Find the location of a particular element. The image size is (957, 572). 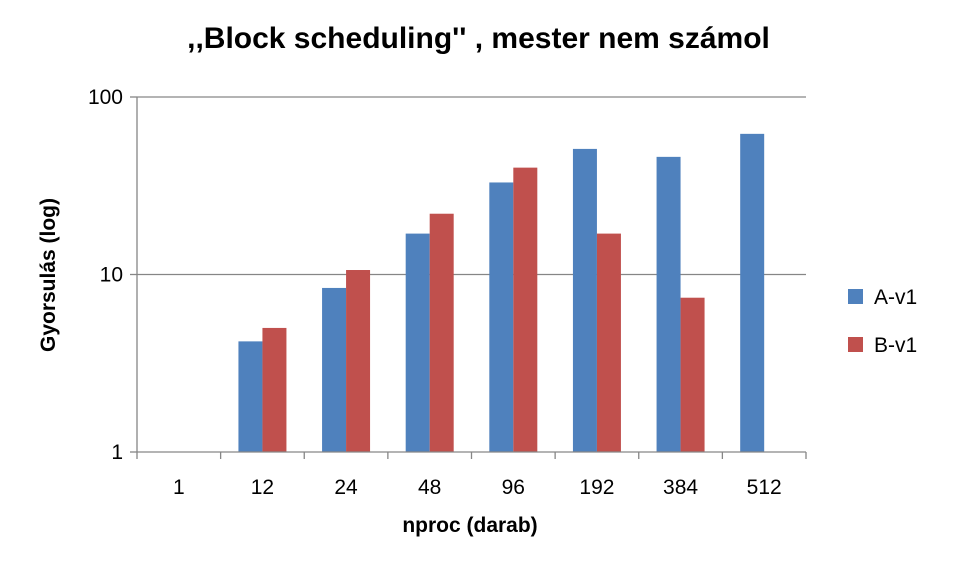

x-tick-label: 512 is located at coordinates (764, 487).